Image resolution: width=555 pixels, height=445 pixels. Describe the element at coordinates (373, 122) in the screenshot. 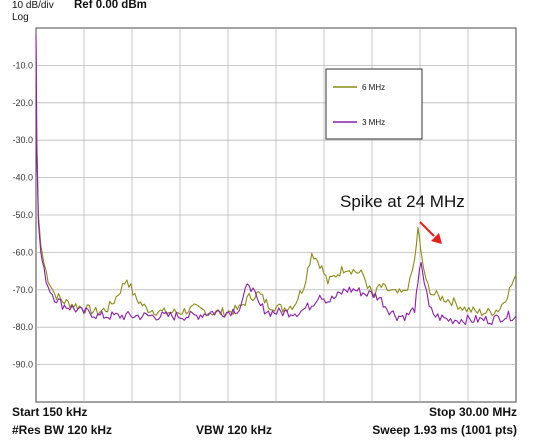

I see `legend-label: 3 MHz` at that location.